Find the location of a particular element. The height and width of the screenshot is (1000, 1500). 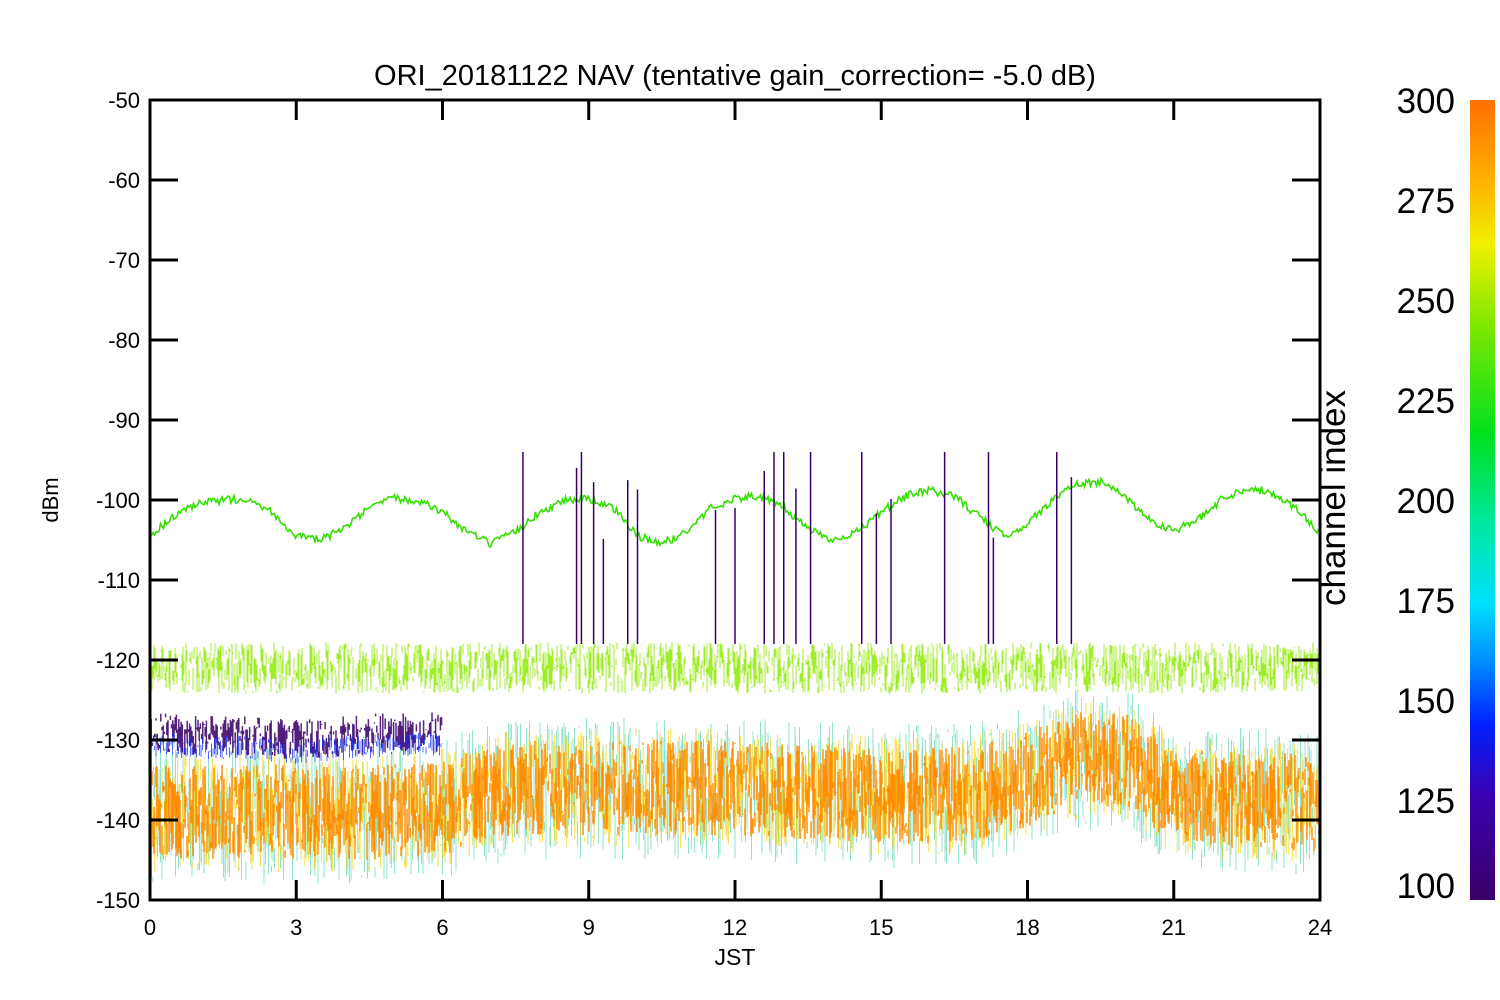

colorbar-tick-label: 275 is located at coordinates (1426, 201).